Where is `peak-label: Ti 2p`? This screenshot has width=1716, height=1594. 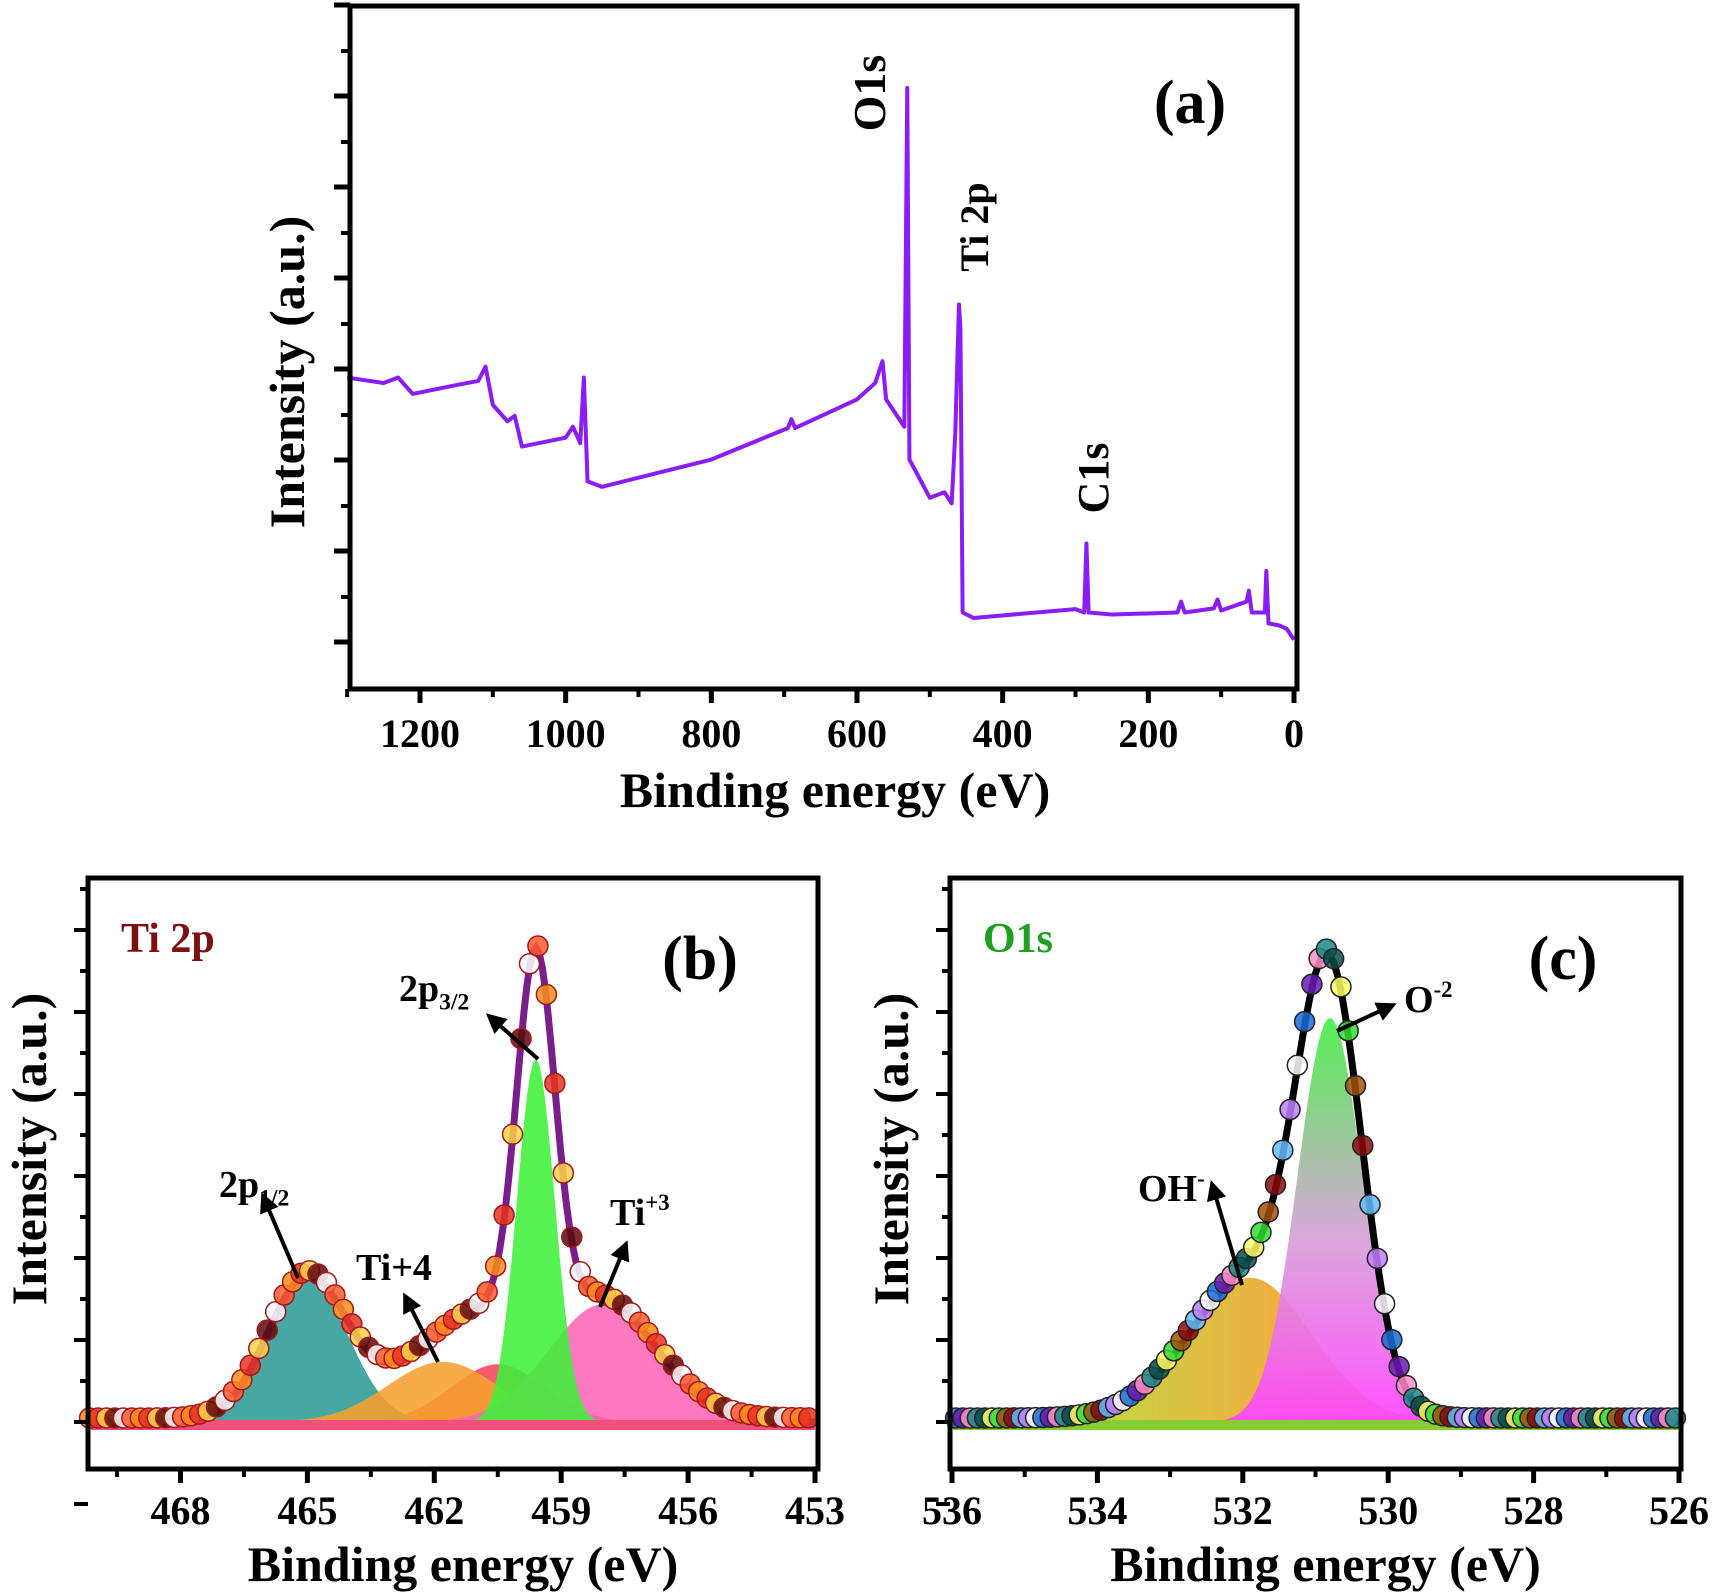
peak-label: Ti 2p is located at coordinates (974, 226).